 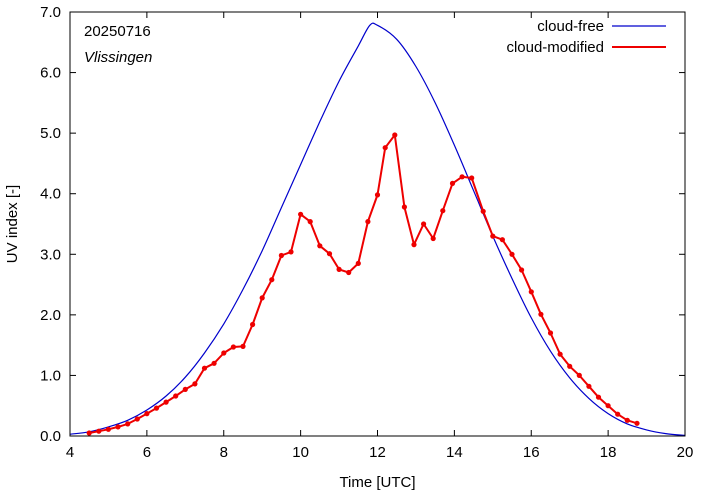 What do you see at coordinates (224, 452) in the screenshot?
I see `x-tick-label: 8` at bounding box center [224, 452].